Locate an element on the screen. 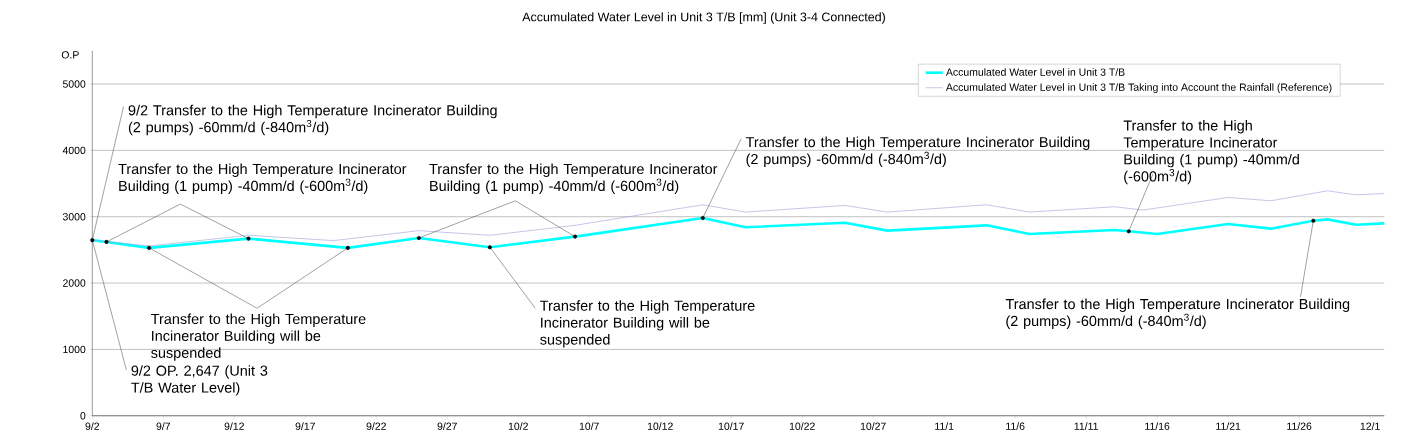  x-tick-label: 10/7 is located at coordinates (589, 426).